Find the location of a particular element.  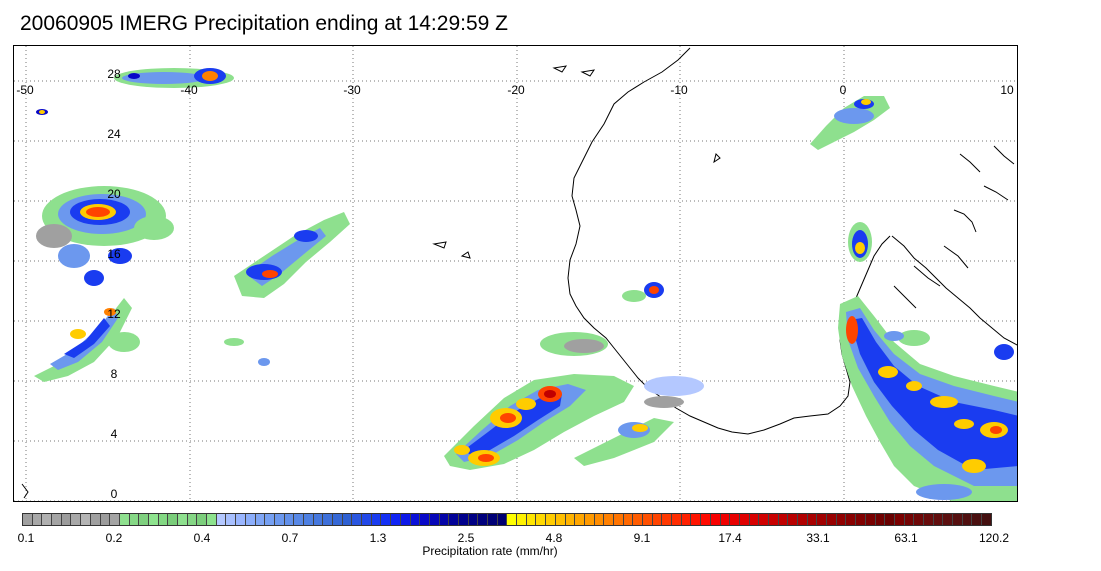

colorbar-tick-label: 63.1 is located at coordinates (906, 538).